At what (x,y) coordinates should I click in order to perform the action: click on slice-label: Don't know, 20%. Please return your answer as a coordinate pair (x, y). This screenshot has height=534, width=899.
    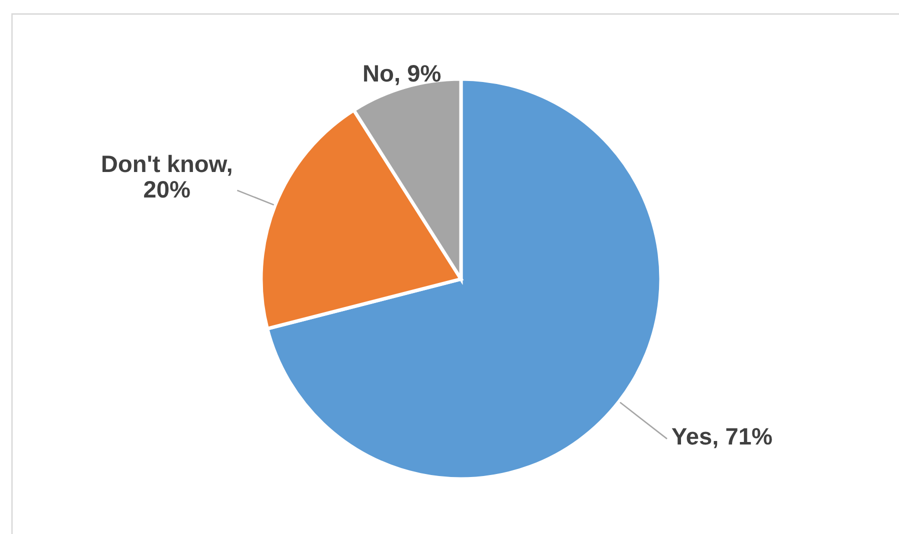
    Looking at the image, I should click on (167, 176).